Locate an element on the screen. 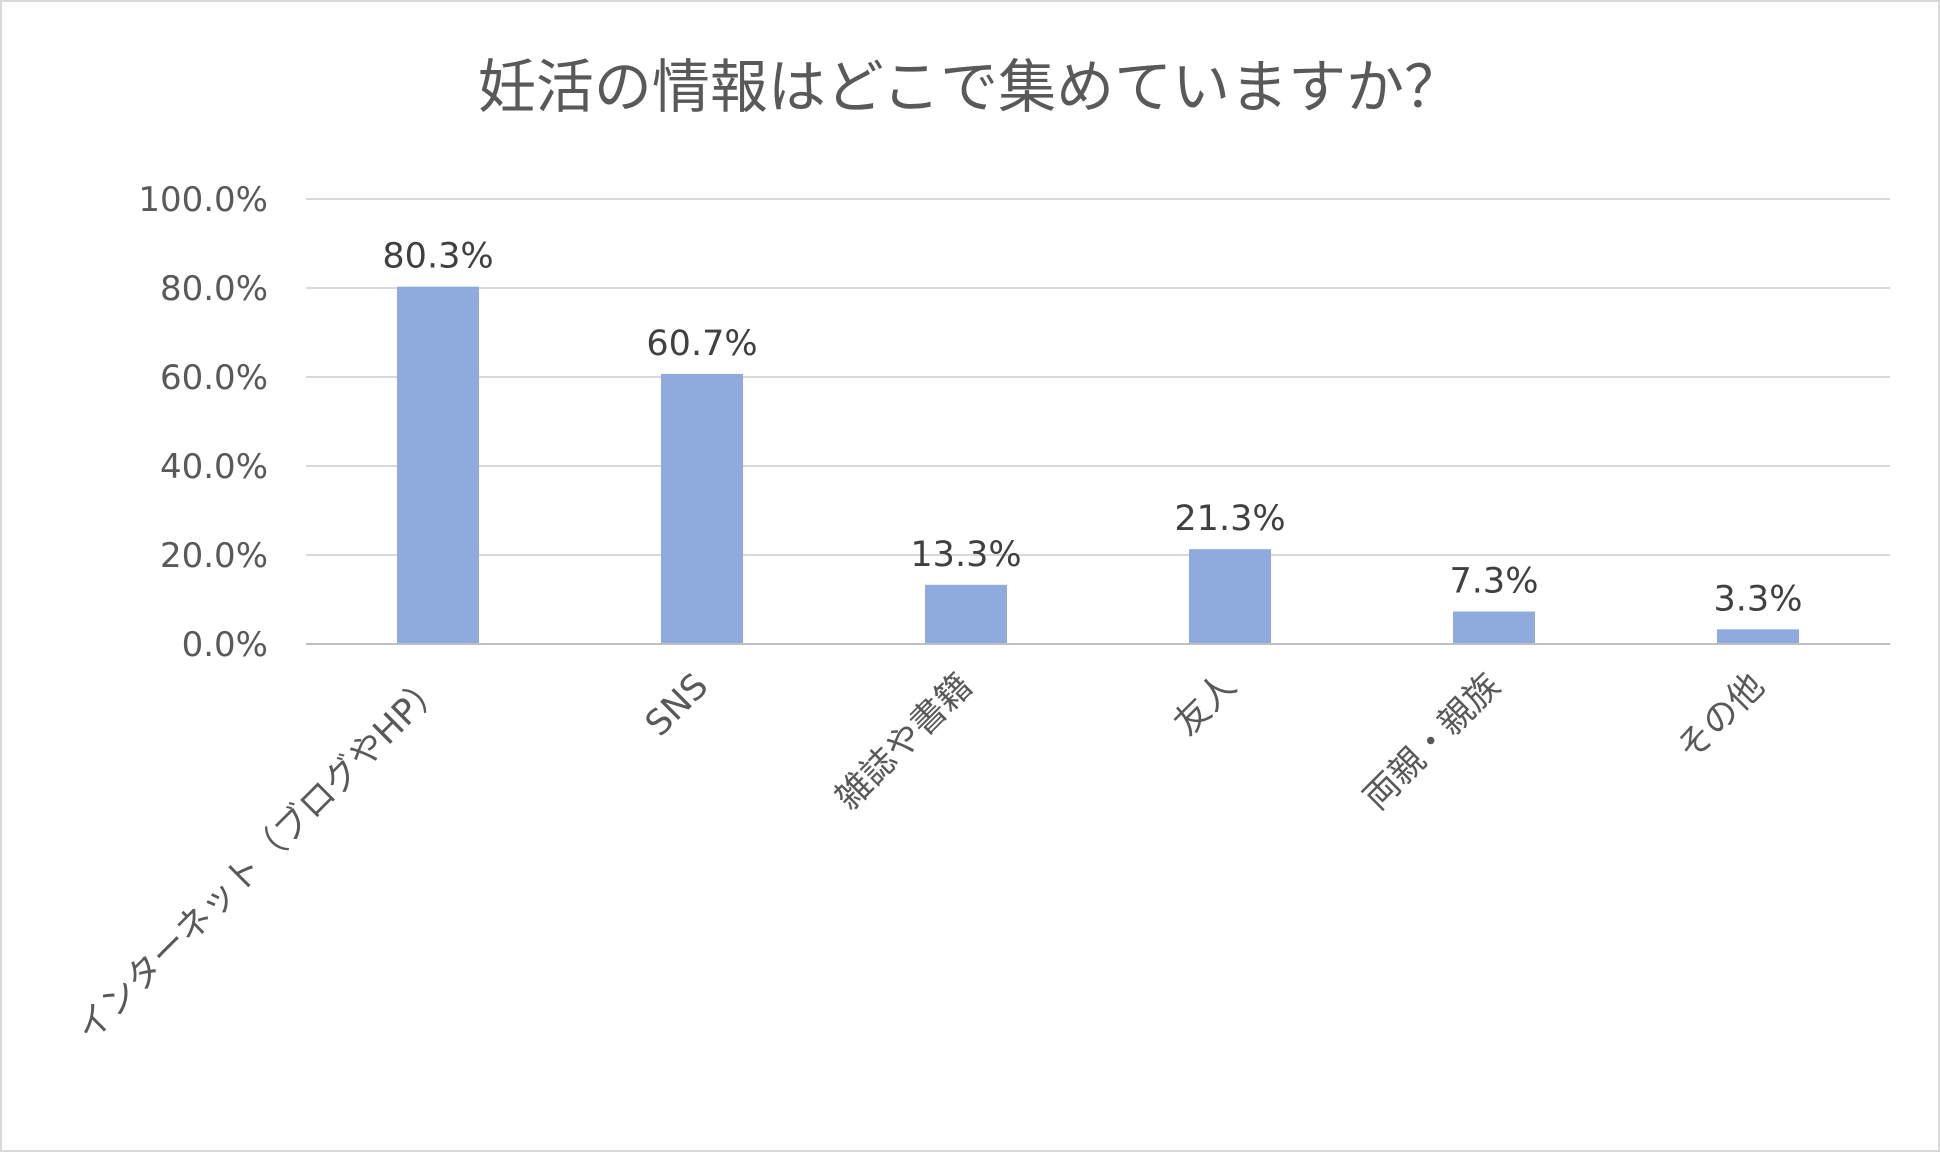 The image size is (1940, 1152). data-label: 60.7% is located at coordinates (701, 344).